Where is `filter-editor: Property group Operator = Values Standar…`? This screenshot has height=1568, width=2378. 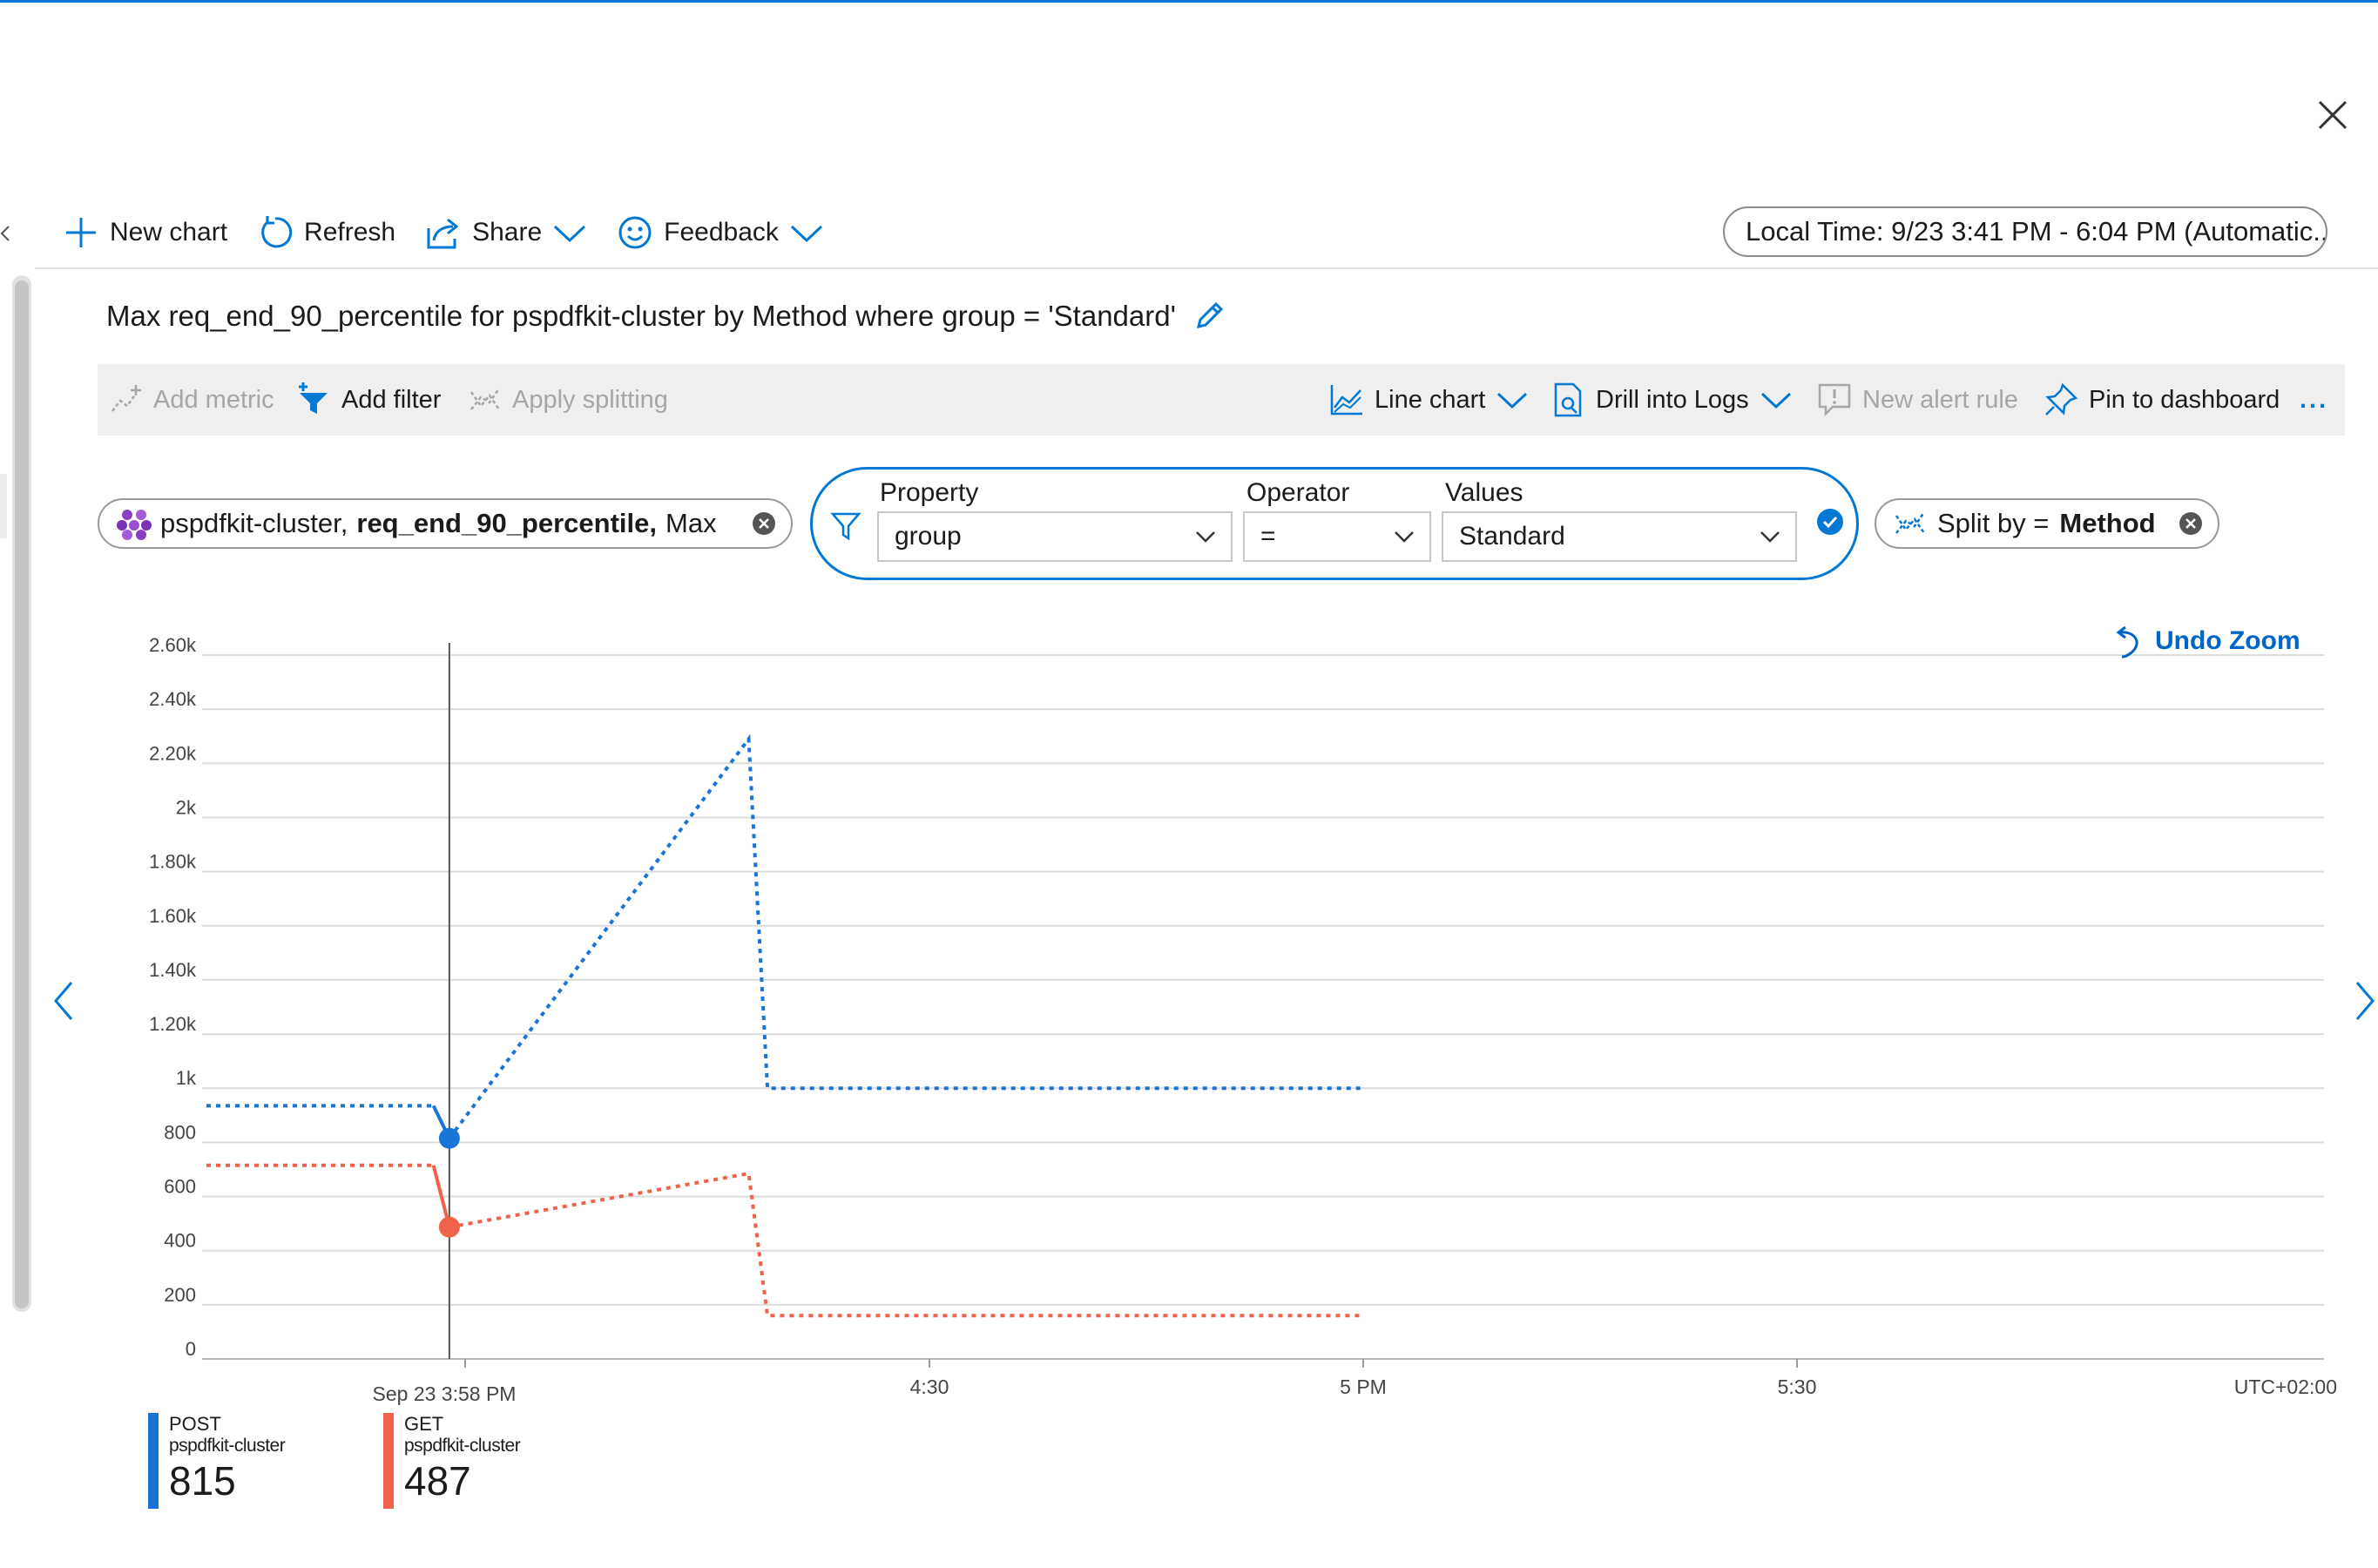 filter-editor: Property group Operator = Values Standar… is located at coordinates (1335, 523).